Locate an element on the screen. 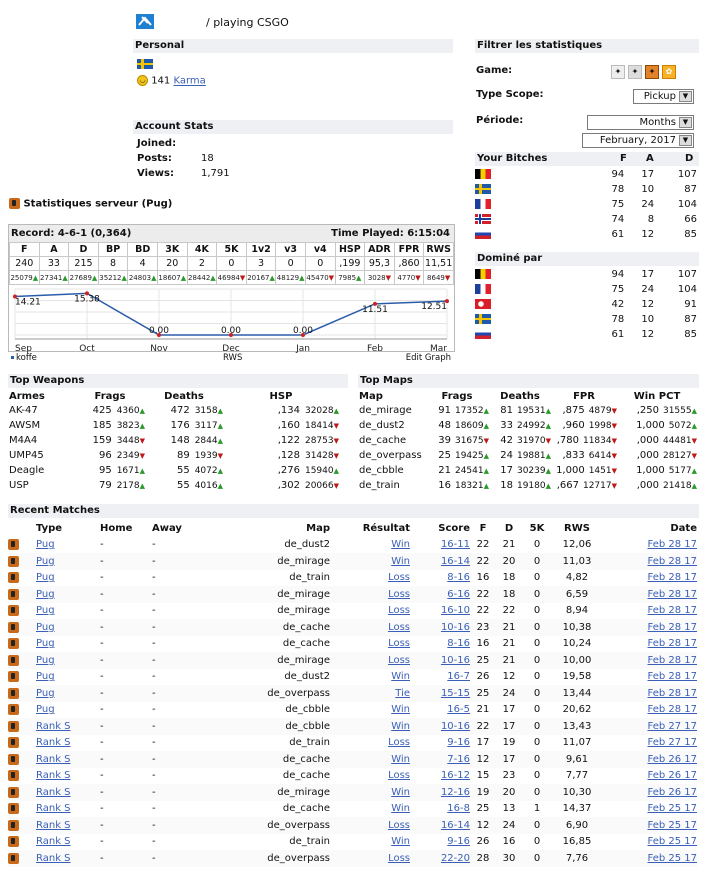 Image resolution: width=705 pixels, height=882 pixels. match-score-link: 16-7 is located at coordinates (458, 677).